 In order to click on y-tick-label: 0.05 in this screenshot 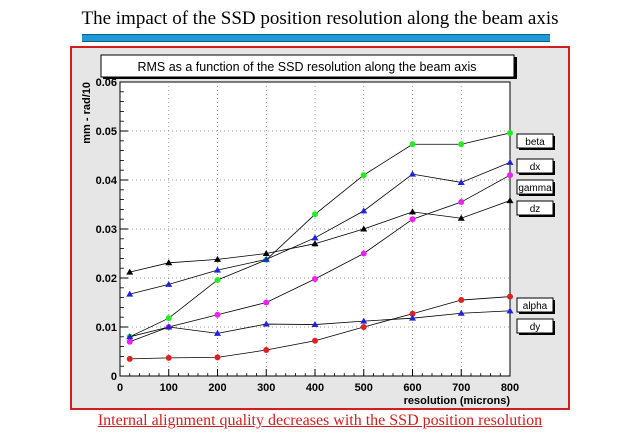, I will do `click(106, 132)`.